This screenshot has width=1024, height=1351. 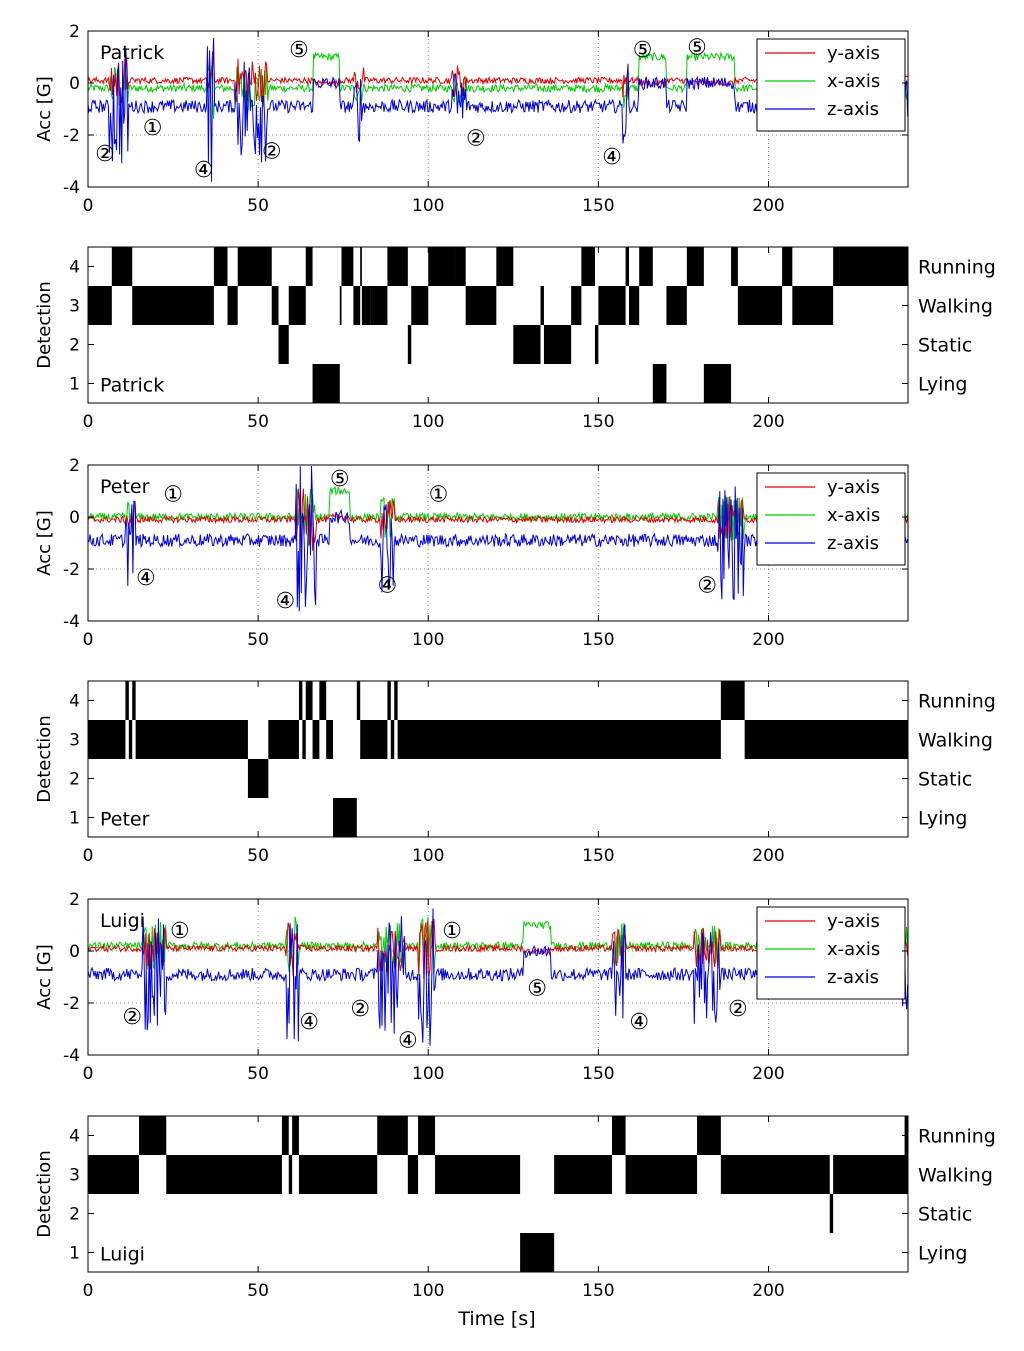 What do you see at coordinates (74, 307) in the screenshot?
I see `y-tick-label: 3` at bounding box center [74, 307].